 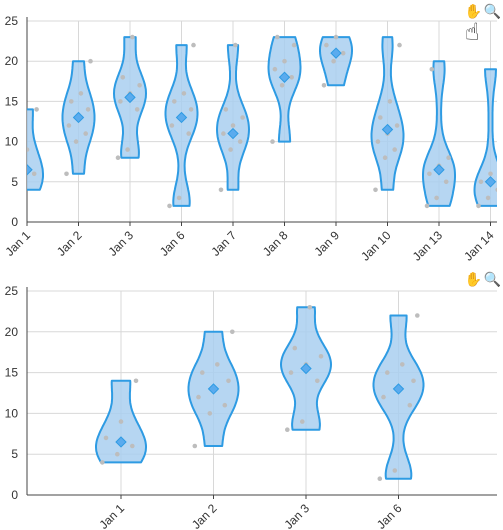 What do you see at coordinates (479, 245) in the screenshot?
I see `x-tick-label: Jan 14` at bounding box center [479, 245].